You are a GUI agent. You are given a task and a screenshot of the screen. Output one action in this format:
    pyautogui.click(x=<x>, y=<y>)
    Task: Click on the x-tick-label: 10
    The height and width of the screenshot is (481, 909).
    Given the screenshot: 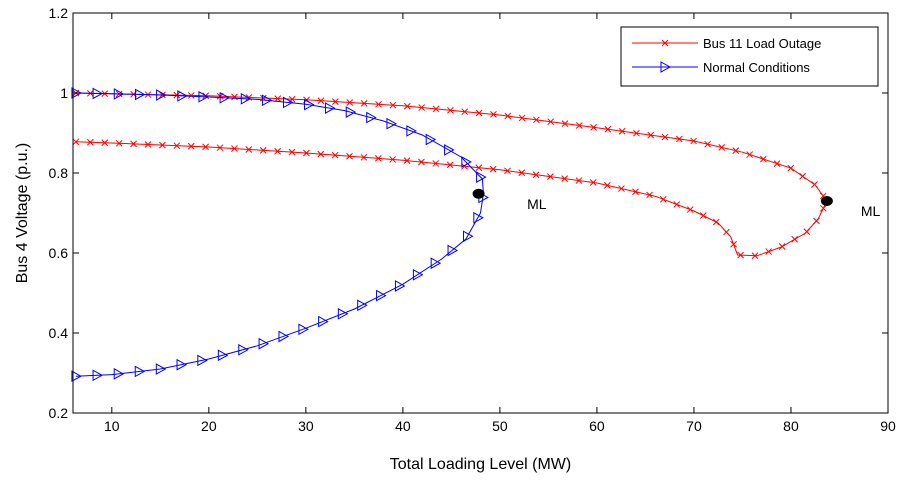 What is the action you would take?
    pyautogui.click(x=112, y=426)
    